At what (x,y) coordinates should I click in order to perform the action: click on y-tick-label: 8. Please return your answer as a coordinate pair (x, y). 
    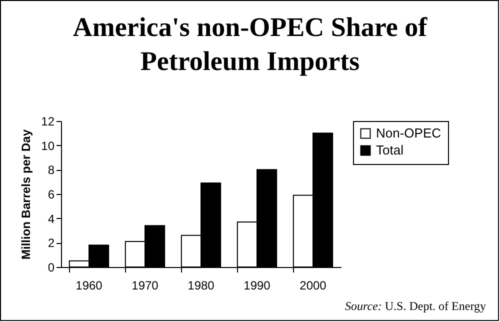
    Looking at the image, I should click on (51, 170).